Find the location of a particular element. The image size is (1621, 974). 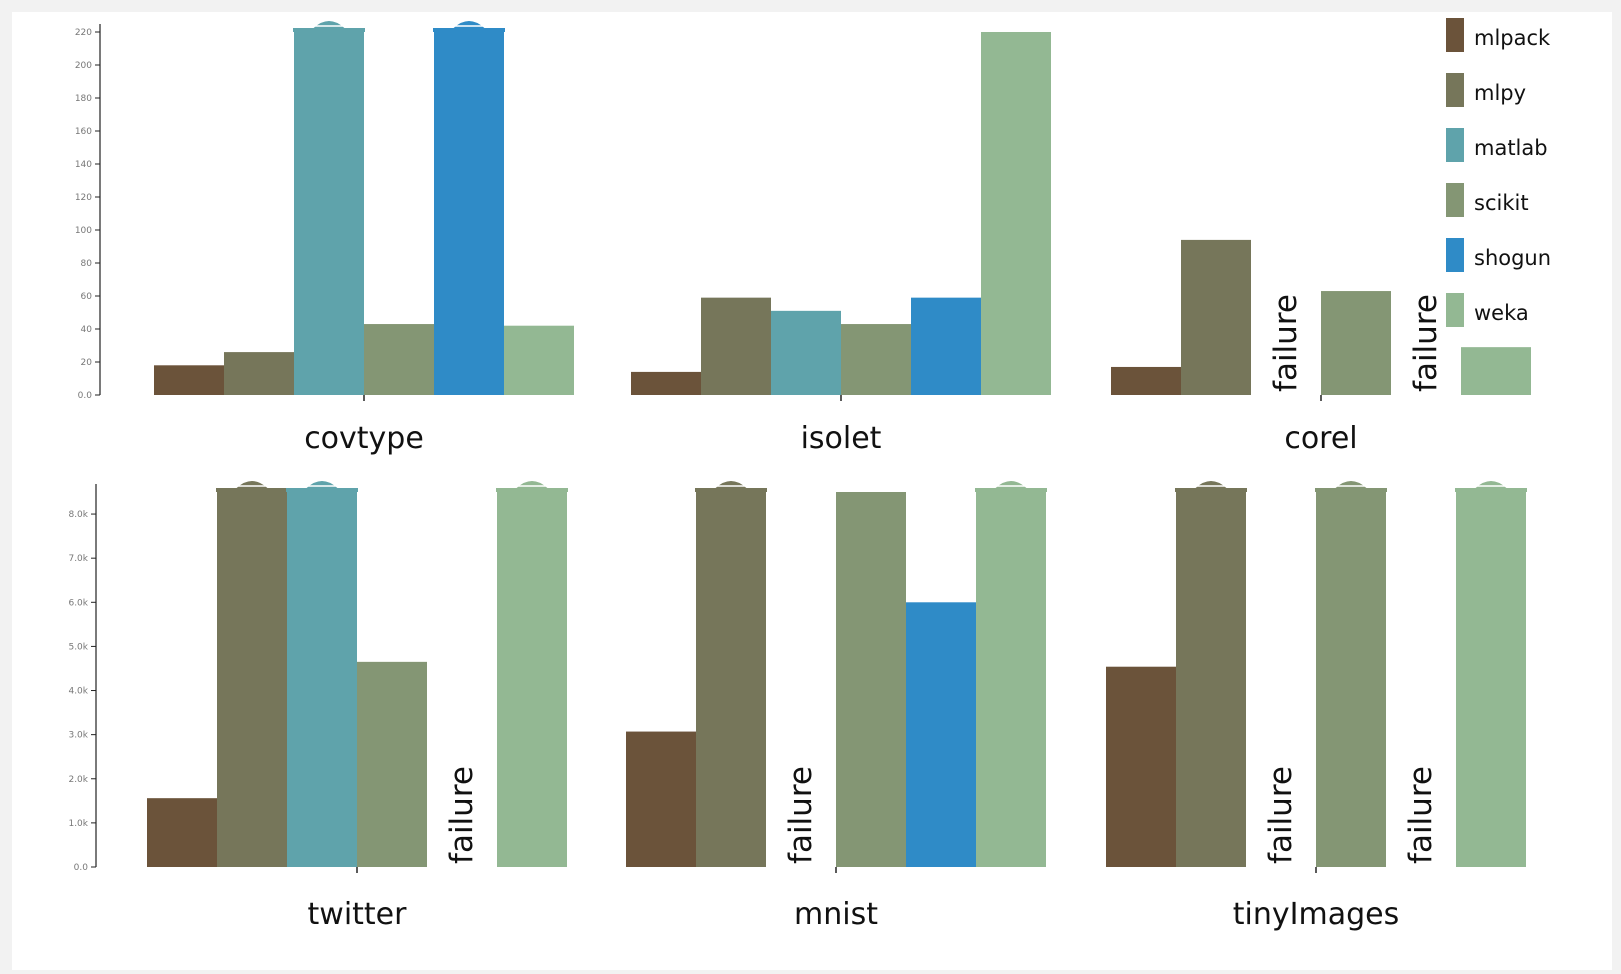

category-label: covtype is located at coordinates (364, 438).